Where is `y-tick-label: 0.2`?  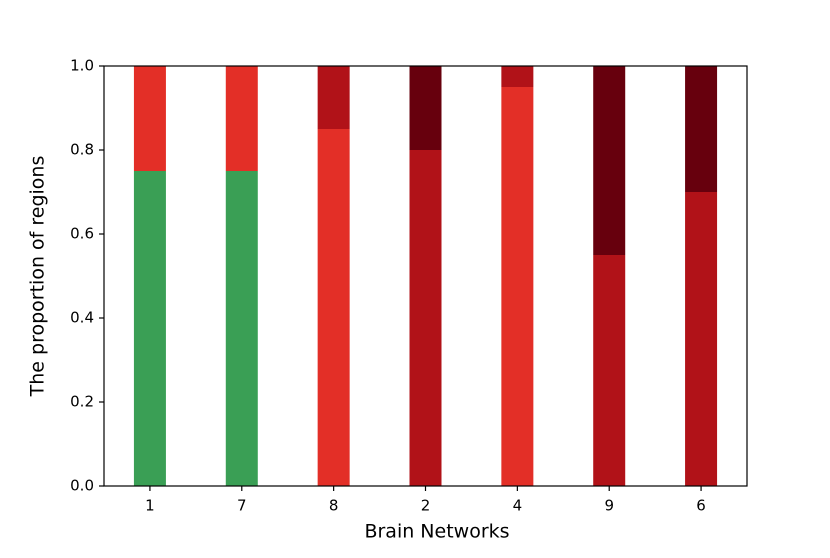
y-tick-label: 0.2 is located at coordinates (82, 402).